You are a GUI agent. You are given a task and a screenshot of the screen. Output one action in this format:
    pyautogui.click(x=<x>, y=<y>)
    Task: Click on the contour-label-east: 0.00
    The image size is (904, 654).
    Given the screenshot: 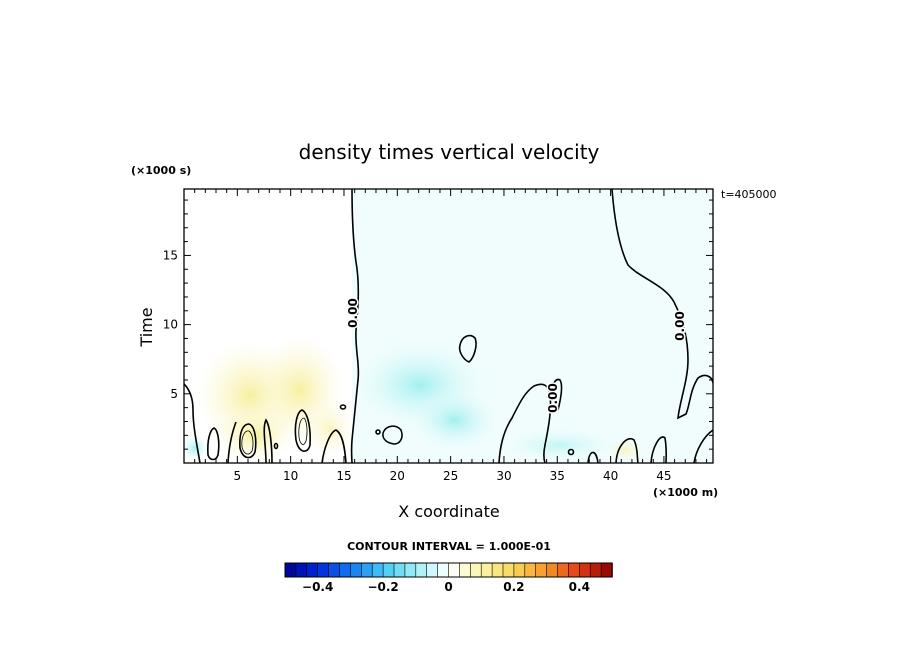 What is the action you would take?
    pyautogui.click(x=680, y=326)
    